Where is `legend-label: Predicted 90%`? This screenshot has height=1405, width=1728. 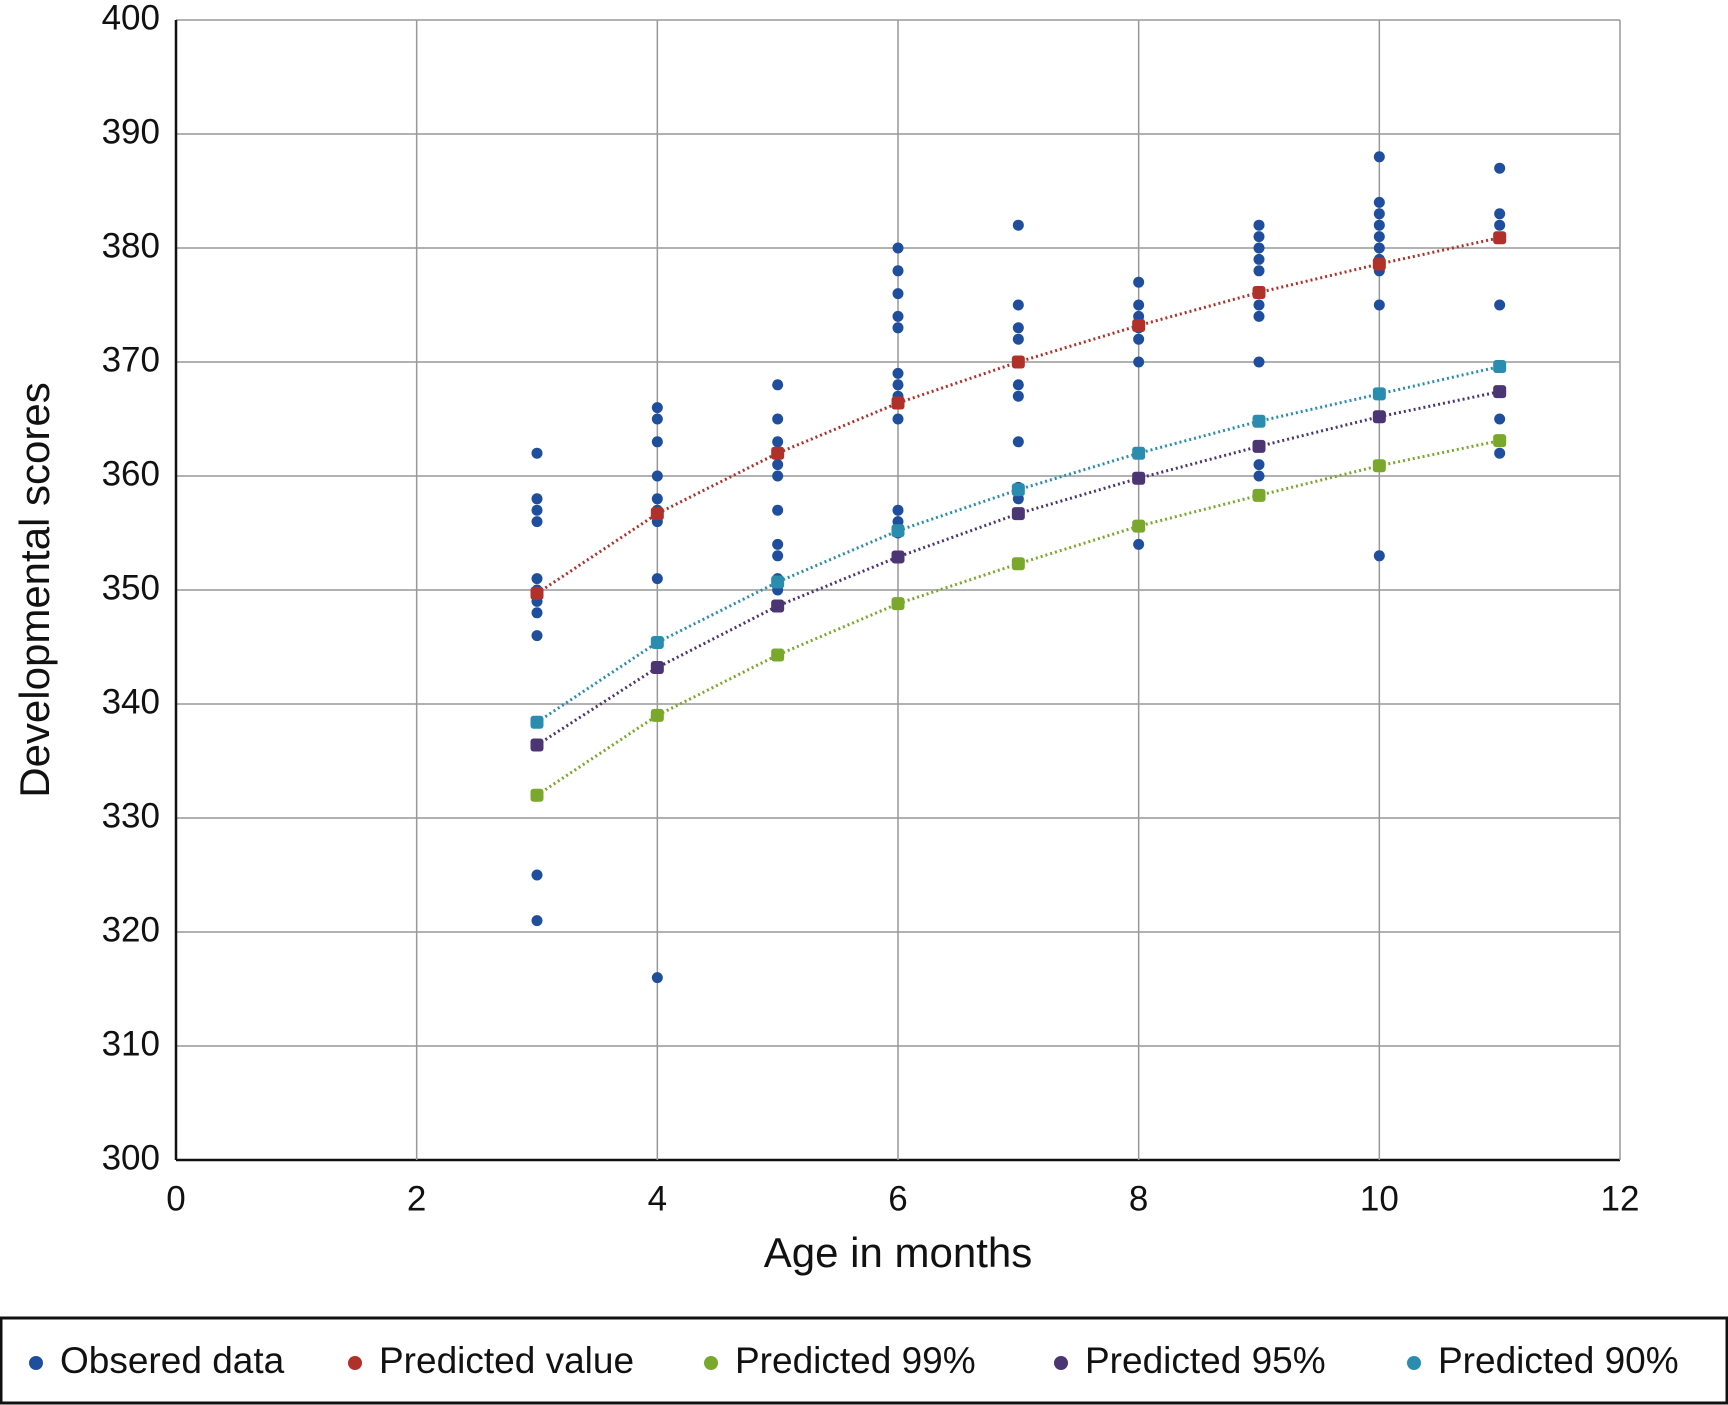
legend-label: Predicted 90% is located at coordinates (1558, 1360).